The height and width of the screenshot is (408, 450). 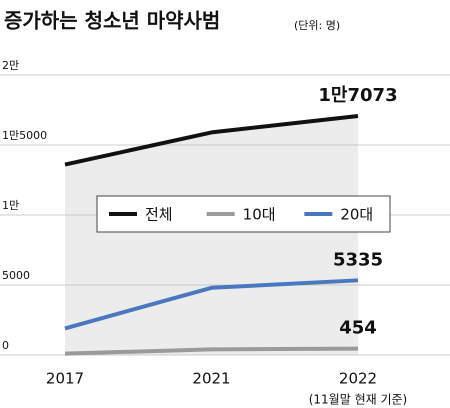 What do you see at coordinates (358, 379) in the screenshot?
I see `x-tick-label: 2022` at bounding box center [358, 379].